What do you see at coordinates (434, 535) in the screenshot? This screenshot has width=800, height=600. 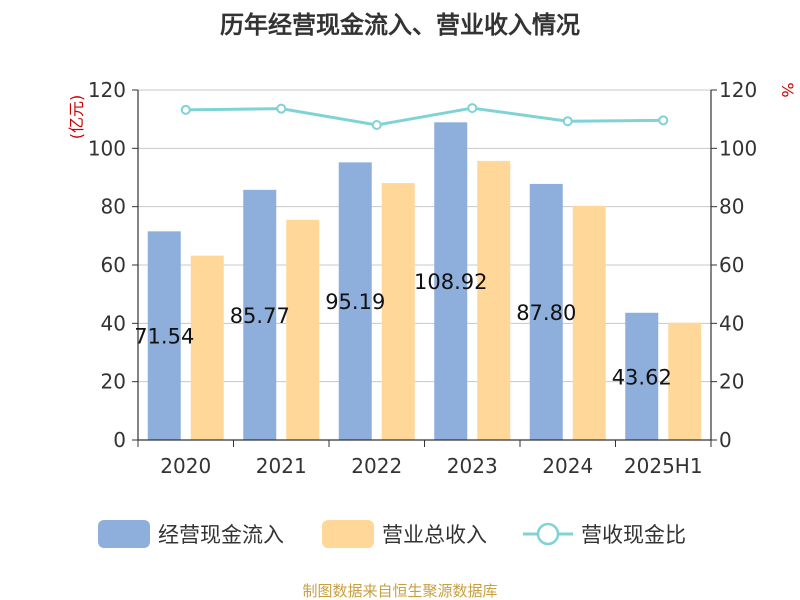 I see `legend-label-revenue: 营业总收入` at bounding box center [434, 535].